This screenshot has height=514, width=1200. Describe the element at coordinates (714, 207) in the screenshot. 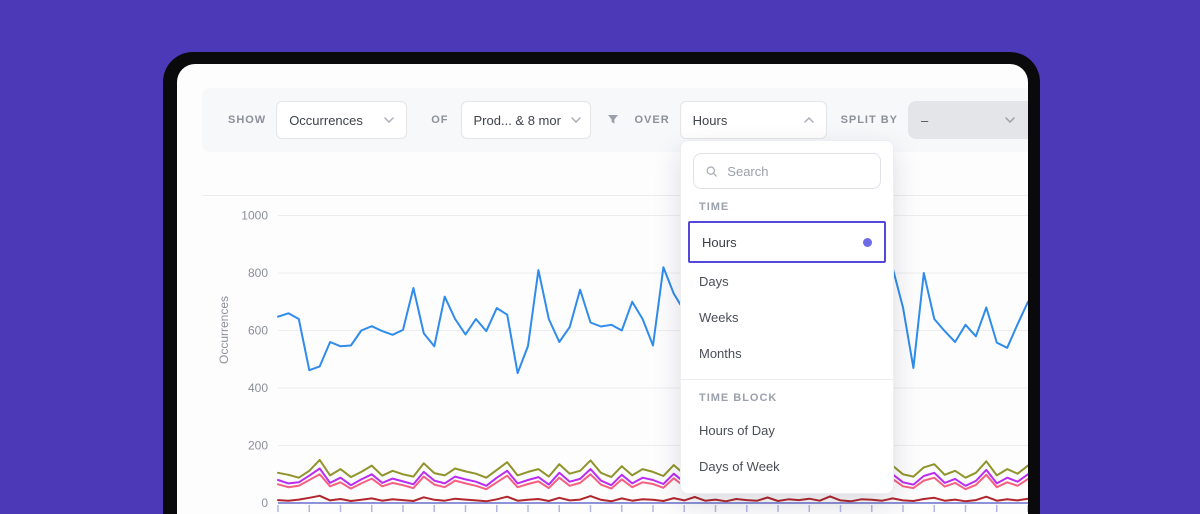

I see `section-header-time: TIME` at that location.